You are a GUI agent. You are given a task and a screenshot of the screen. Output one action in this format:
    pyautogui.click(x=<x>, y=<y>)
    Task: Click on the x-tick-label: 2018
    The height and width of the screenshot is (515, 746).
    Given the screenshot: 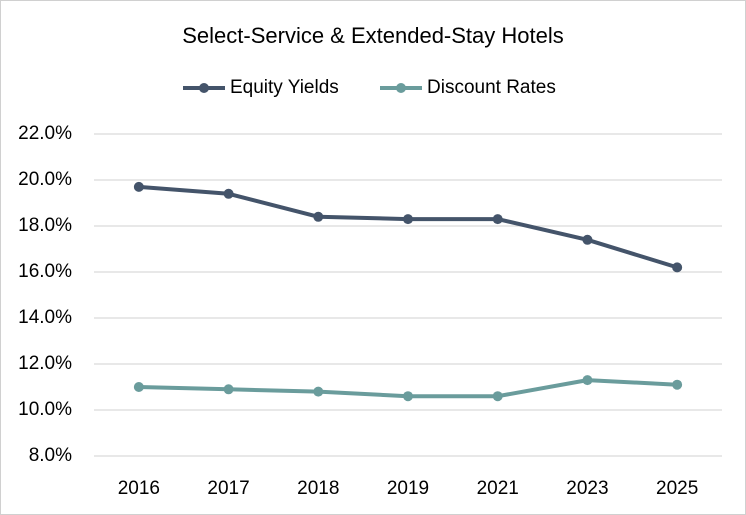 What is the action you would take?
    pyautogui.click(x=318, y=488)
    